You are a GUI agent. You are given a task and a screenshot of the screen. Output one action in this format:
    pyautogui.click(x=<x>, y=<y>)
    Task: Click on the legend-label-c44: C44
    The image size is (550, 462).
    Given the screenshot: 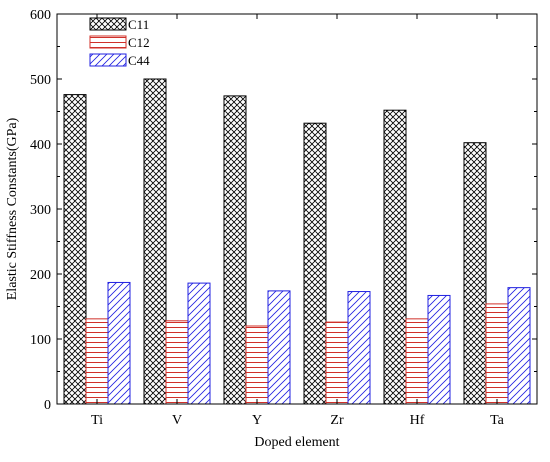 What is the action you would take?
    pyautogui.click(x=139, y=60)
    